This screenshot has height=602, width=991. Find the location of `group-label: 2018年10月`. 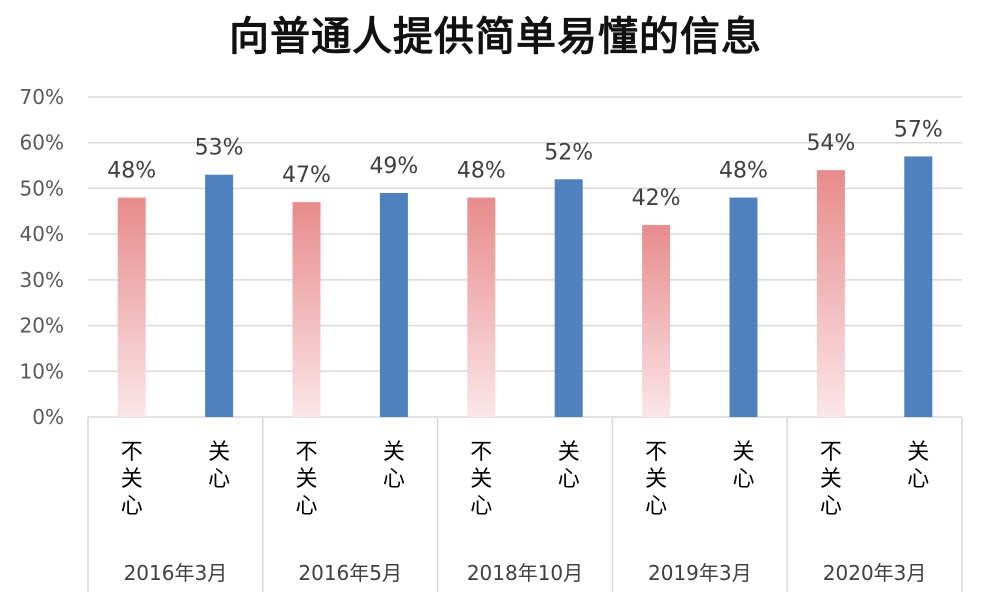

group-label: 2018年10月 is located at coordinates (525, 573).